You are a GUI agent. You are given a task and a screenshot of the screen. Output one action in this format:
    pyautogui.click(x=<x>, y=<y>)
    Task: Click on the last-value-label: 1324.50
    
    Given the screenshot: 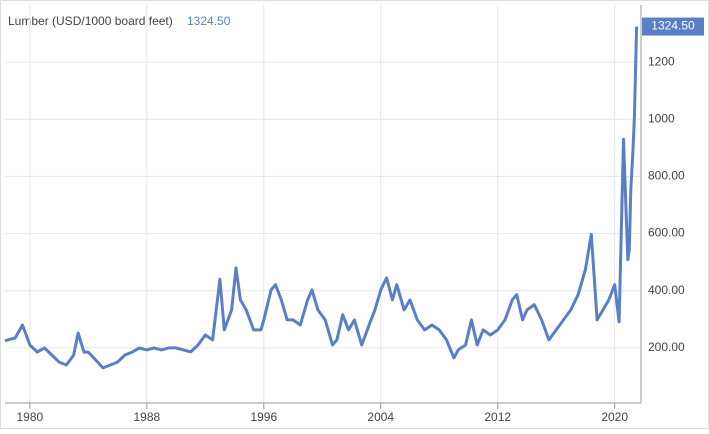 What is the action you would take?
    pyautogui.click(x=673, y=26)
    